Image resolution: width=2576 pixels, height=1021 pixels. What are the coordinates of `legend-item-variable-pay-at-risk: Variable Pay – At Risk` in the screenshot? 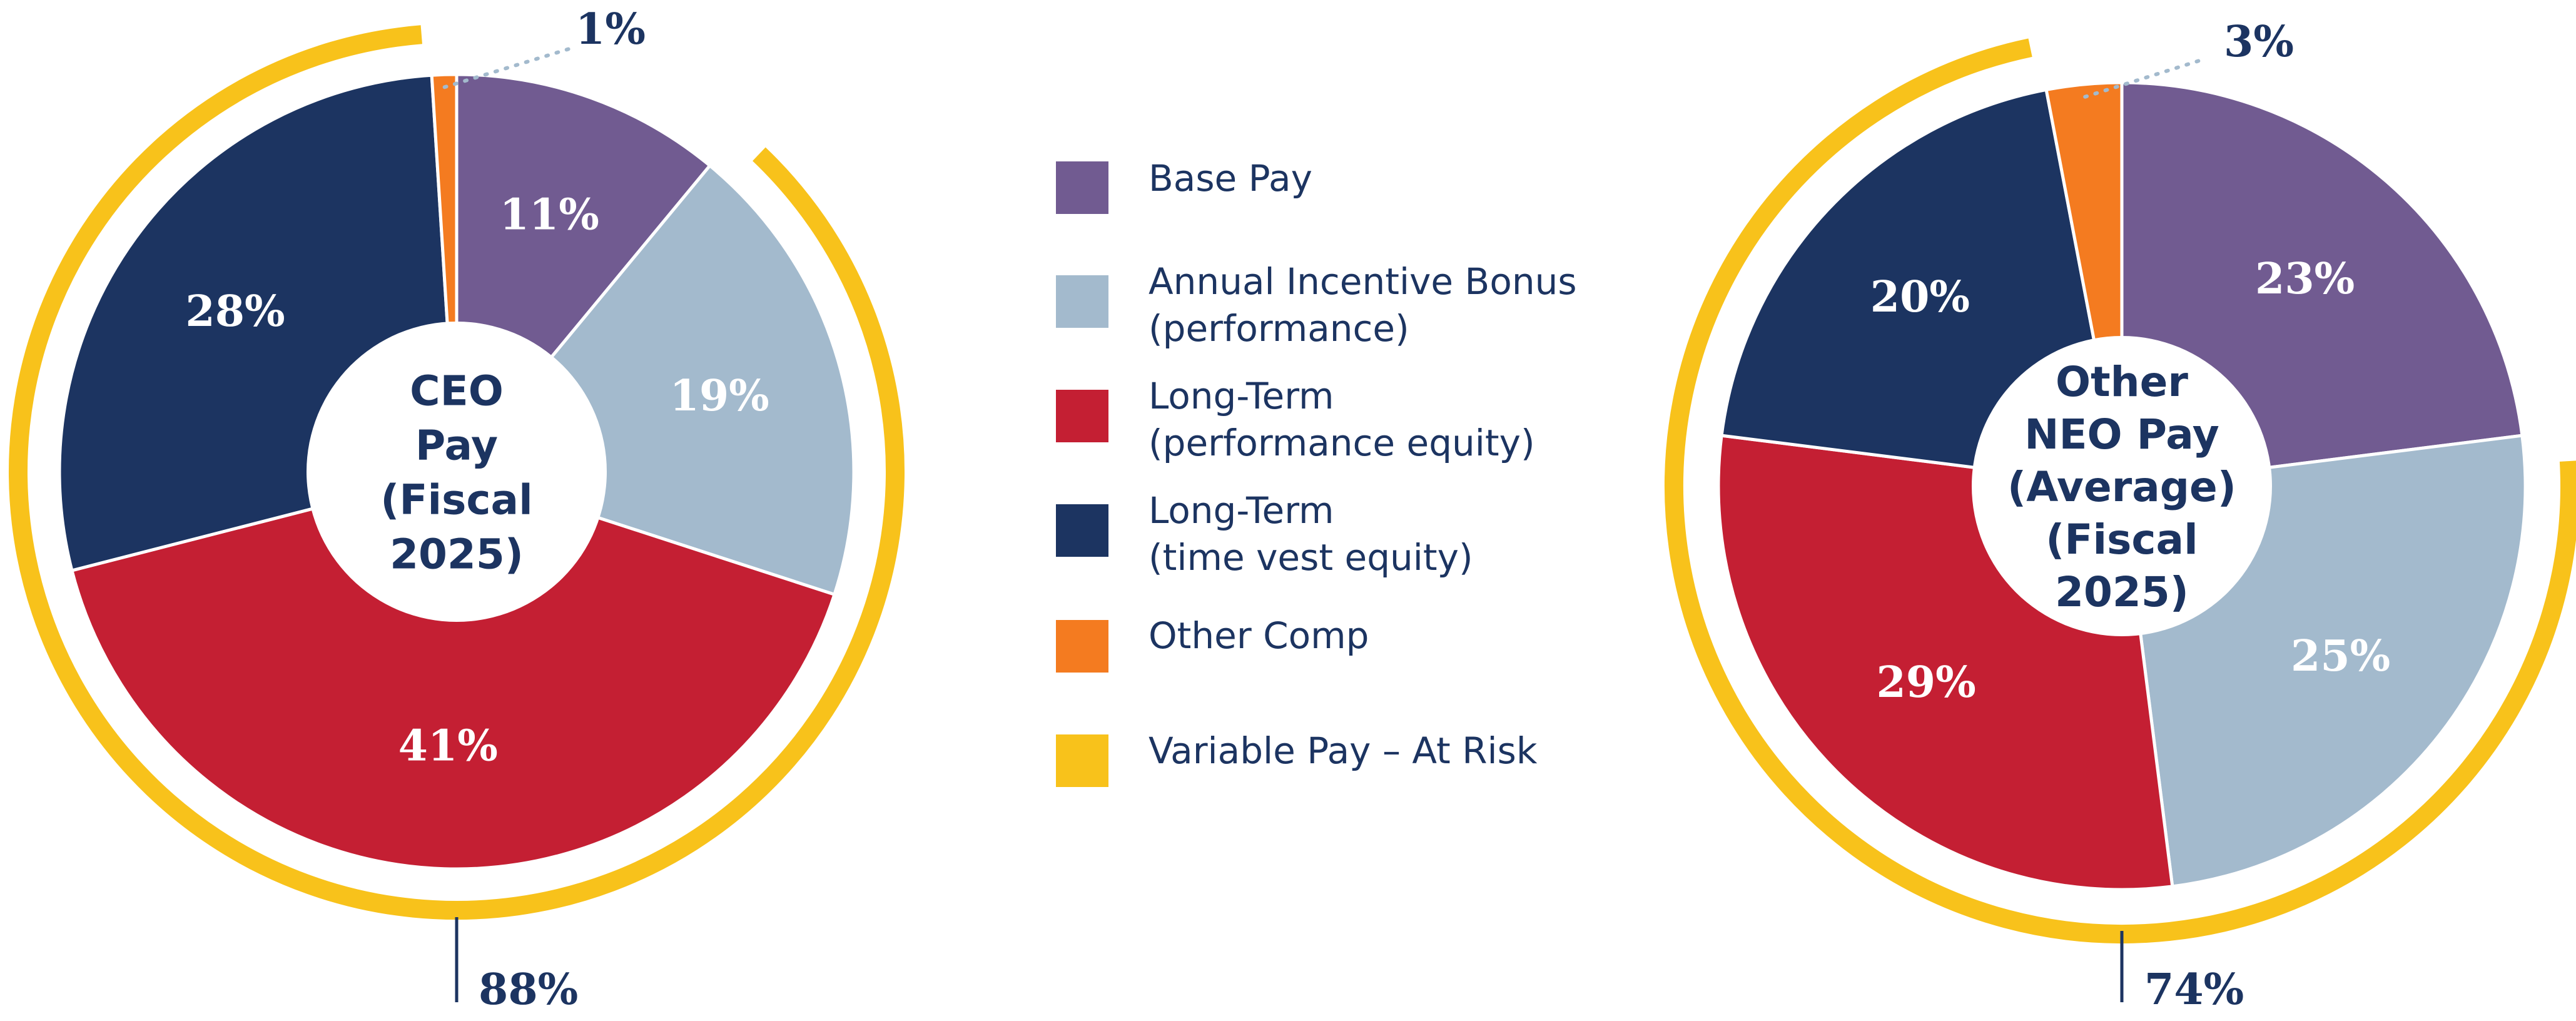 It's located at (1297, 758).